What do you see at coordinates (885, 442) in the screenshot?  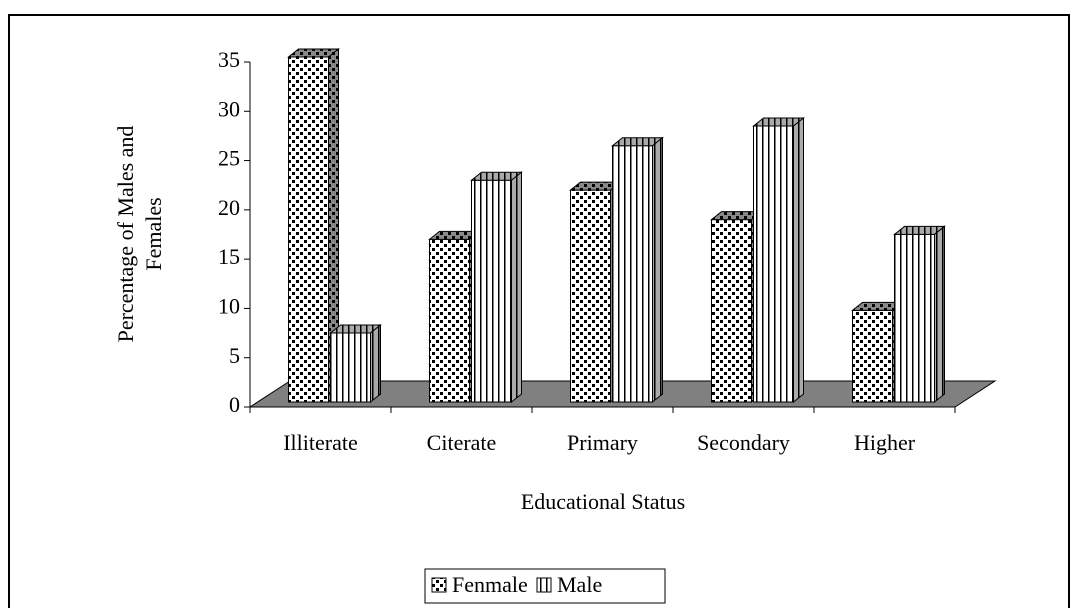 I see `x-tick-label: Higher` at bounding box center [885, 442].